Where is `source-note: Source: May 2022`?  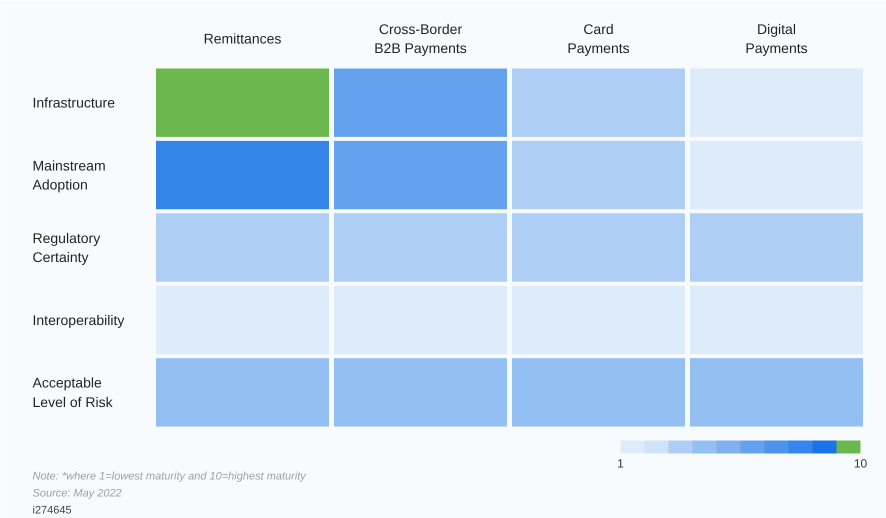
source-note: Source: May 2022 is located at coordinates (77, 494).